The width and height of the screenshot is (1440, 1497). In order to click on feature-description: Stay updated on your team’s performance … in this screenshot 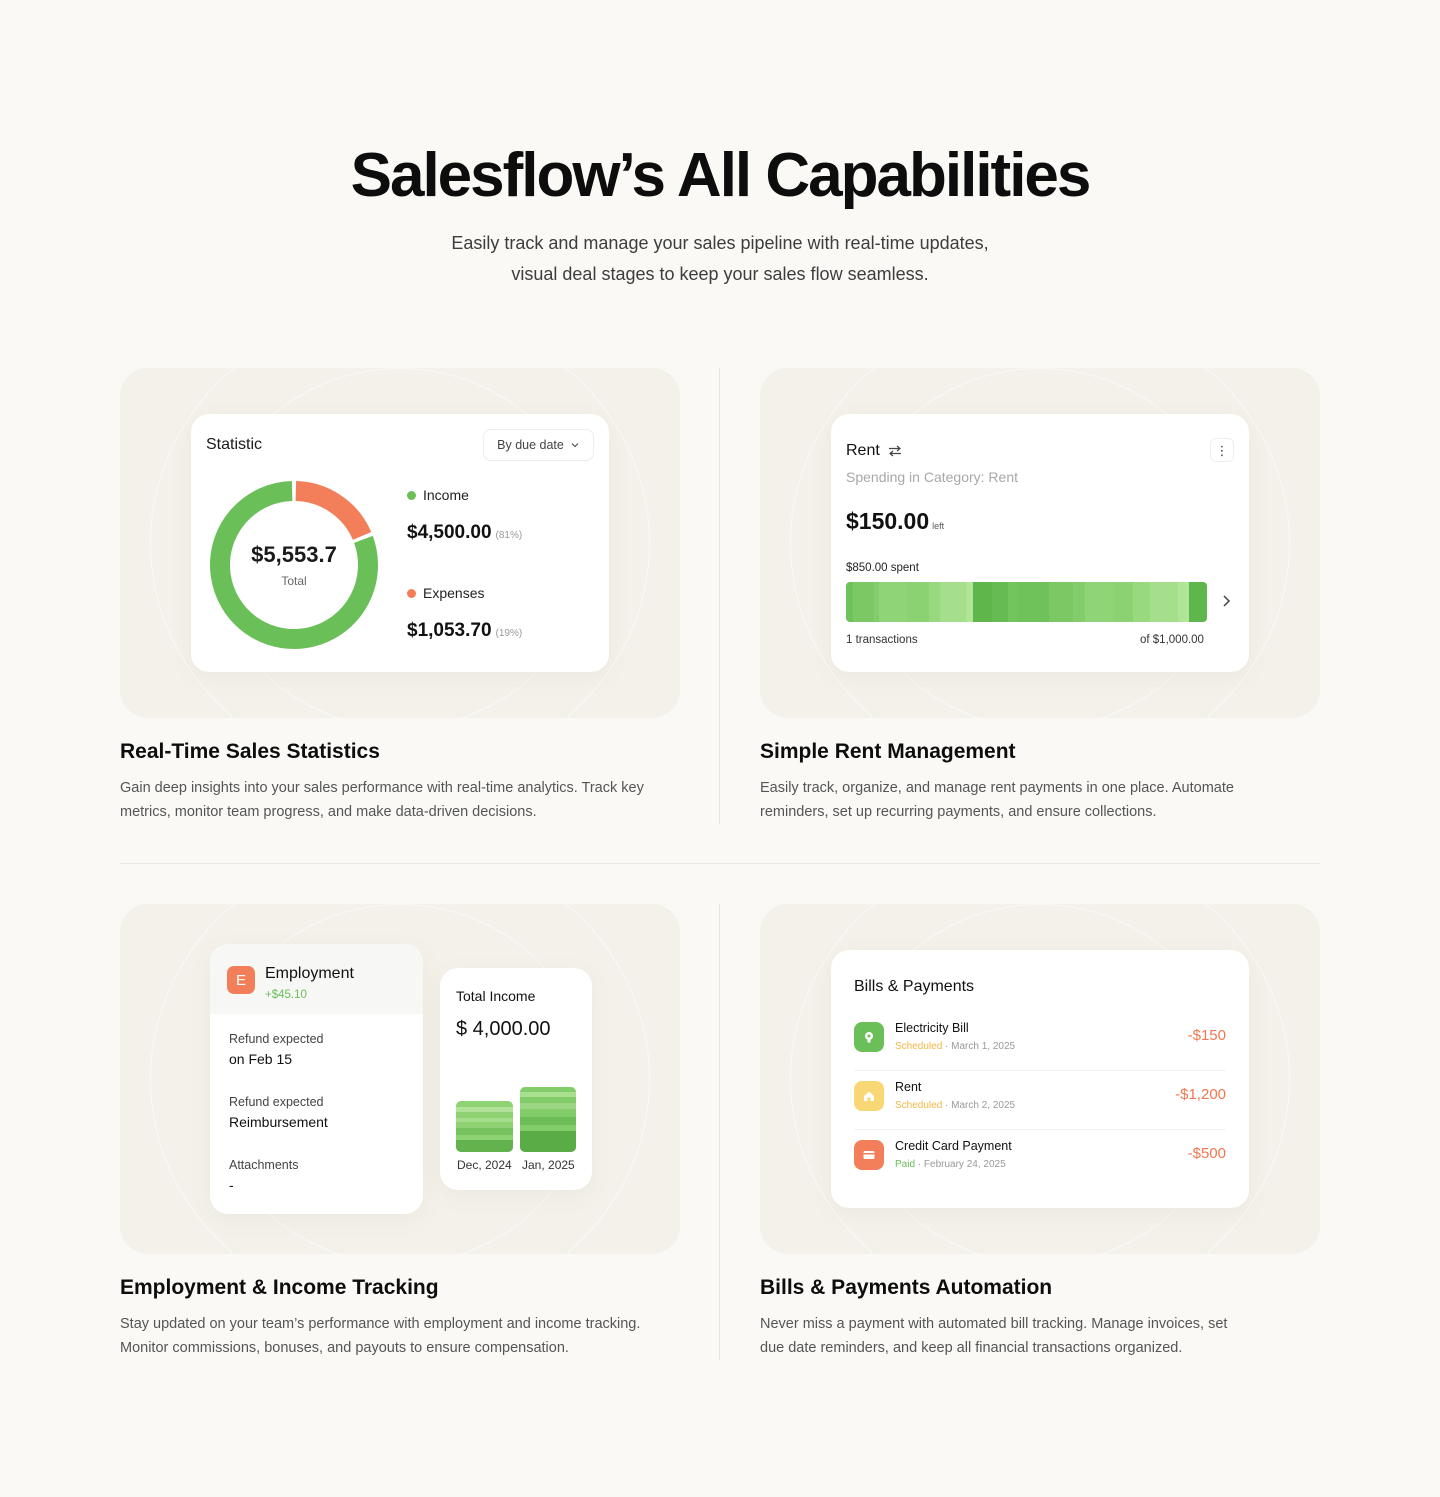, I will do `click(400, 1336)`.